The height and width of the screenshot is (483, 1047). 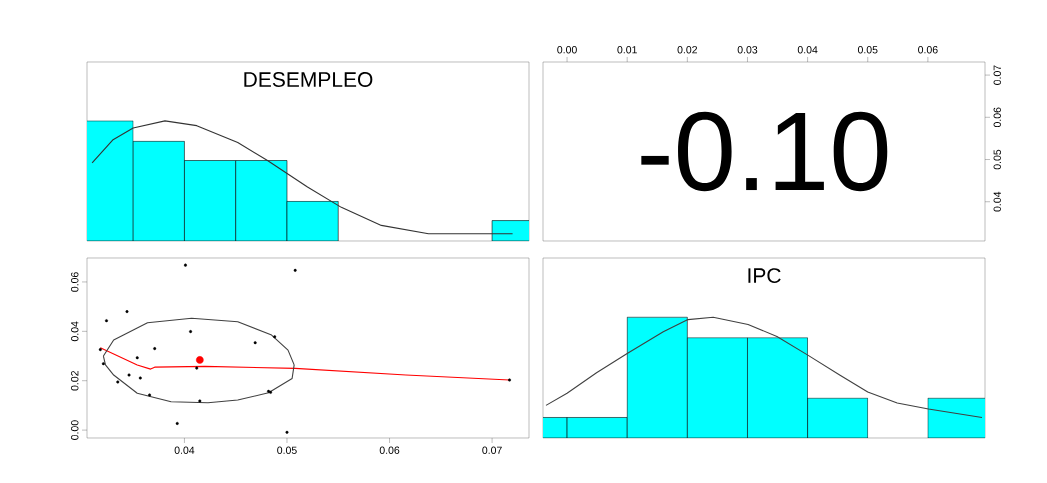 I want to click on chart-title: IPC, so click(x=764, y=275).